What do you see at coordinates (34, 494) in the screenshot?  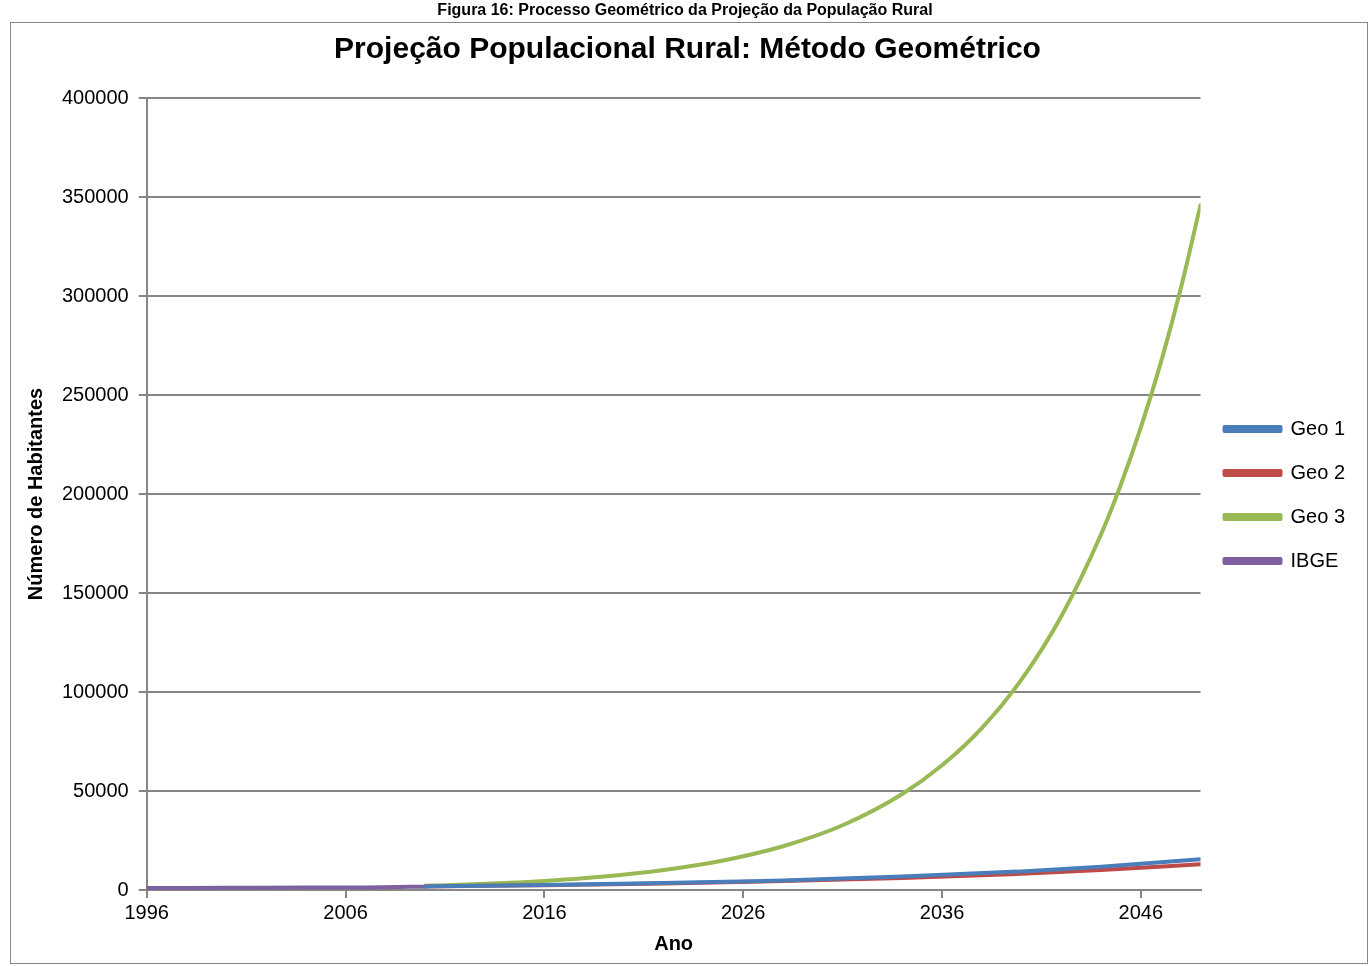 I see `y-axis-title: Número de Habitantes` at bounding box center [34, 494].